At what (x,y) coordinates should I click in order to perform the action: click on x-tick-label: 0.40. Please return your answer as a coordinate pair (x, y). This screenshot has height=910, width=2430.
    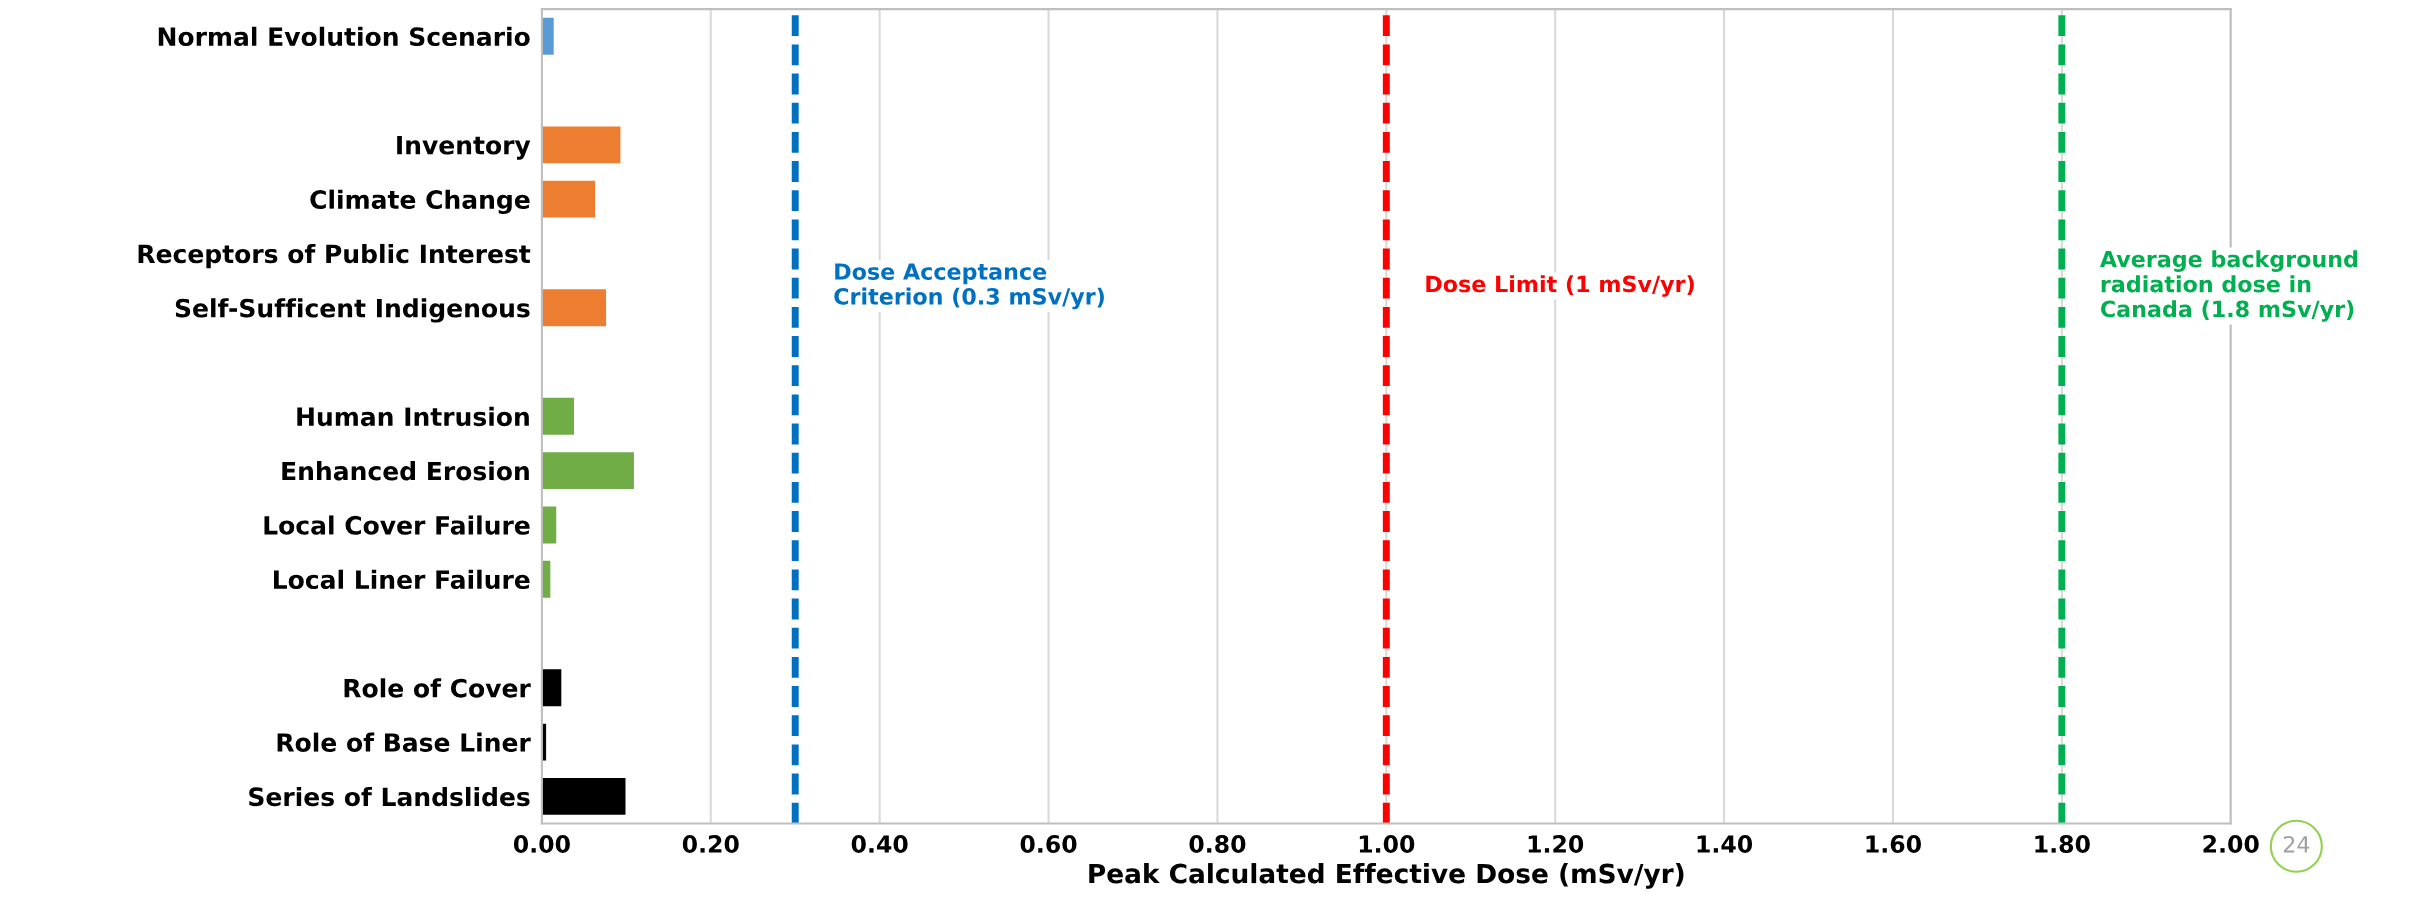
    Looking at the image, I should click on (879, 844).